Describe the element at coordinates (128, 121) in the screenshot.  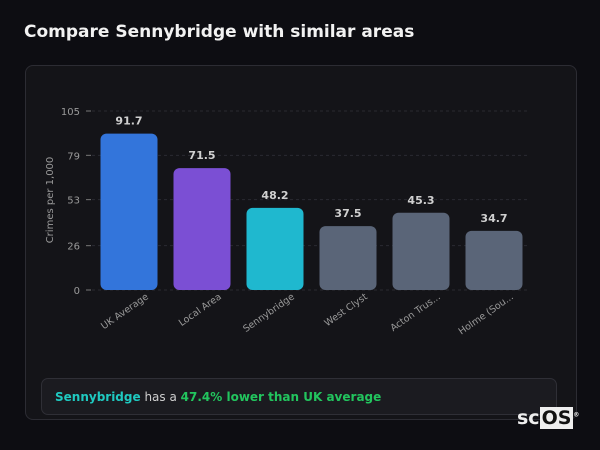
I see `data-label: 91.7` at that location.